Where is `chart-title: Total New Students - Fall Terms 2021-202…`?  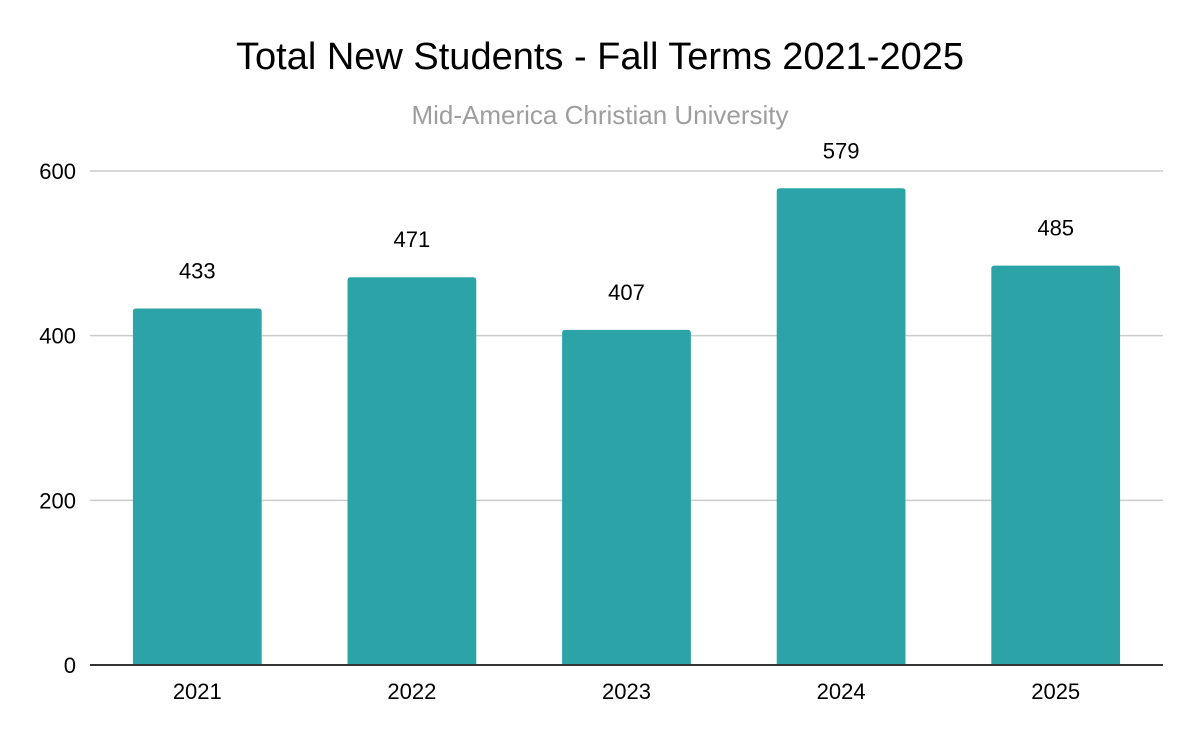 chart-title: Total New Students - Fall Terms 2021-202… is located at coordinates (600, 57).